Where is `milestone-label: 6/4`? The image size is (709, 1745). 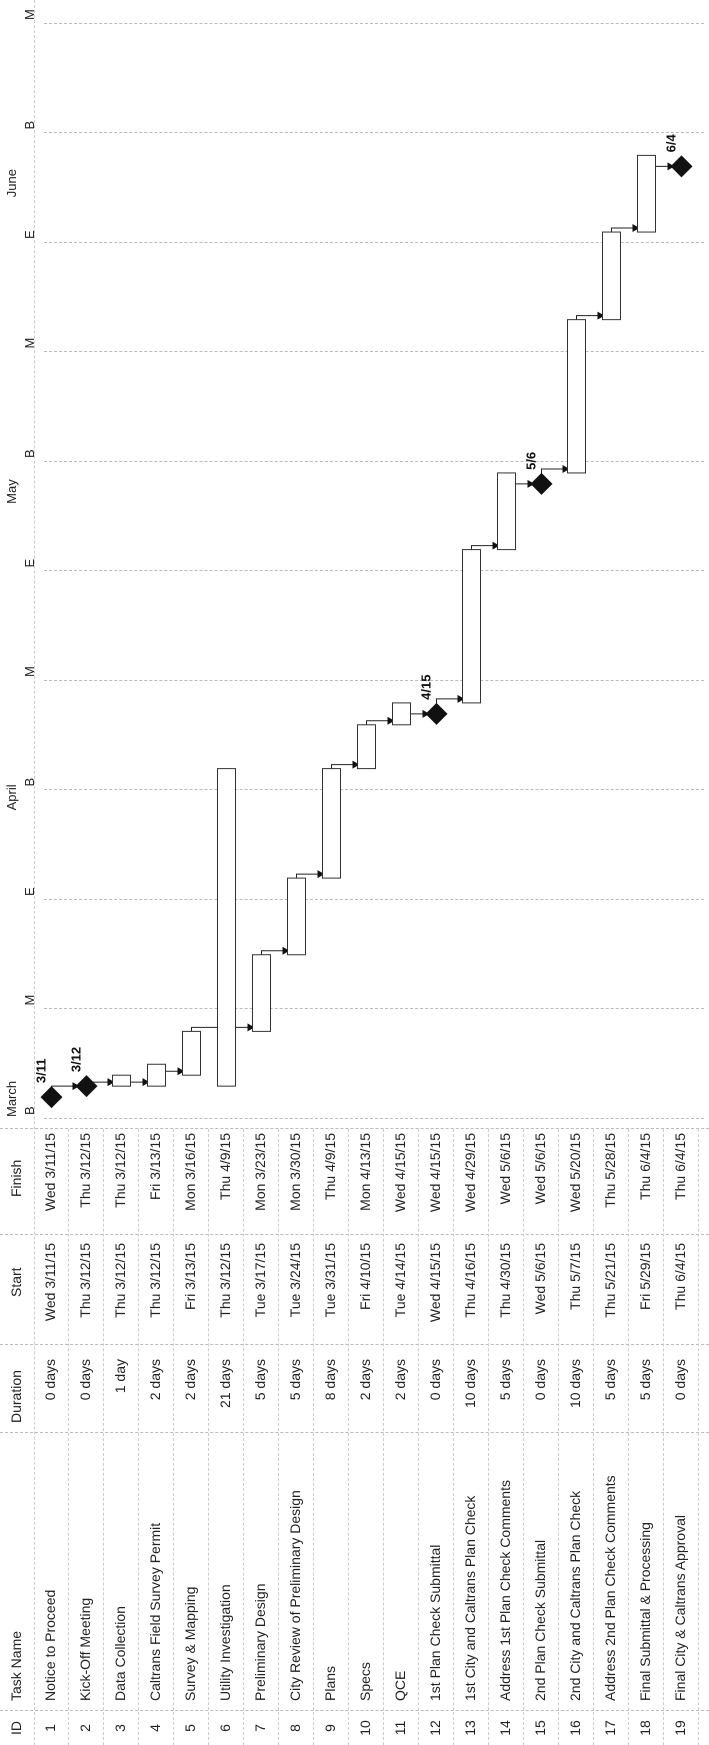
milestone-label: 6/4 is located at coordinates (671, 143).